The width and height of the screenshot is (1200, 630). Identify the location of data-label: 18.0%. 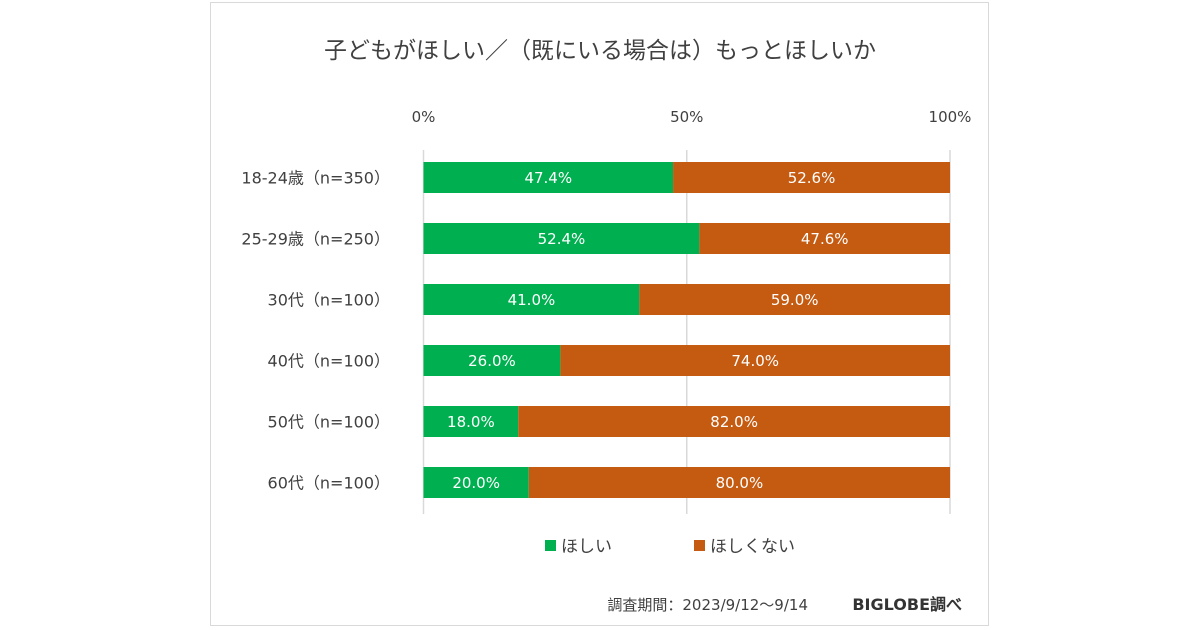
(471, 422).